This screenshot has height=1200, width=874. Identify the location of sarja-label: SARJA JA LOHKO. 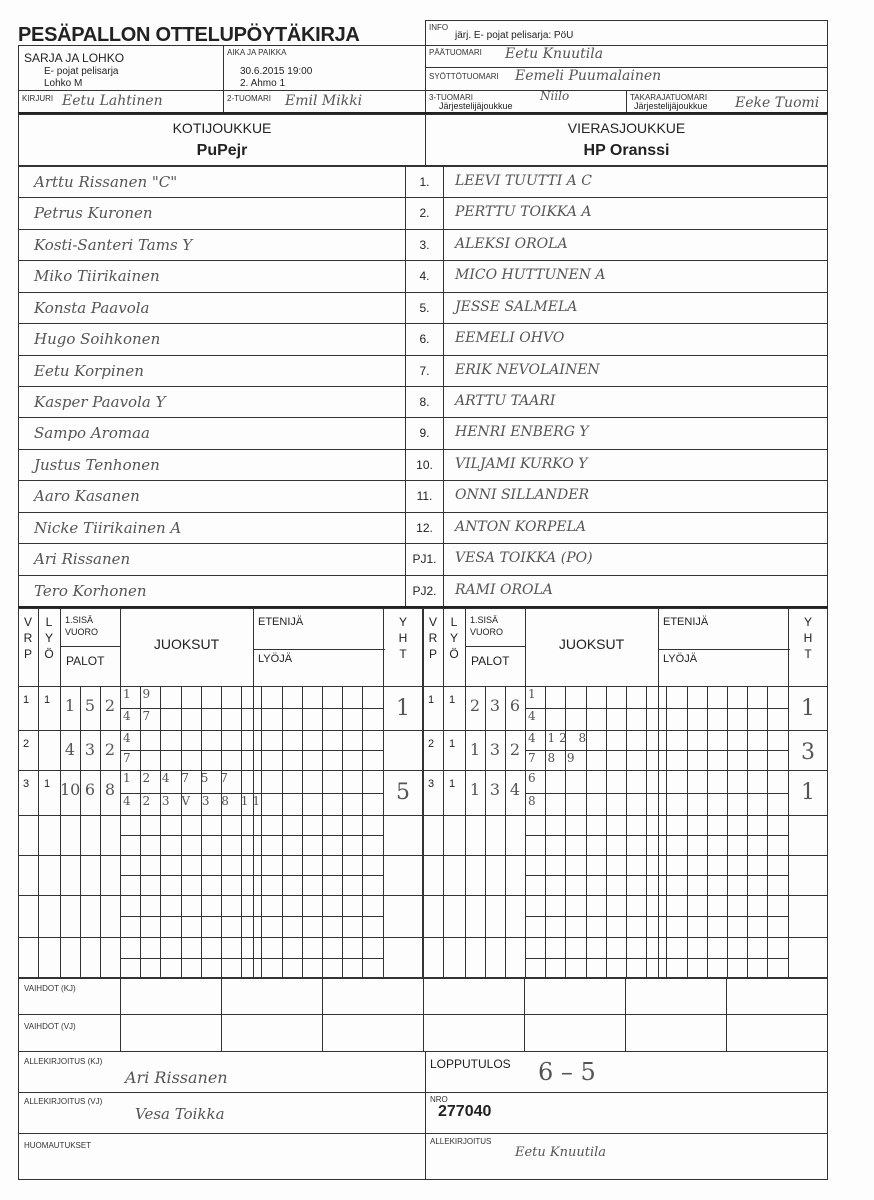
(74, 58).